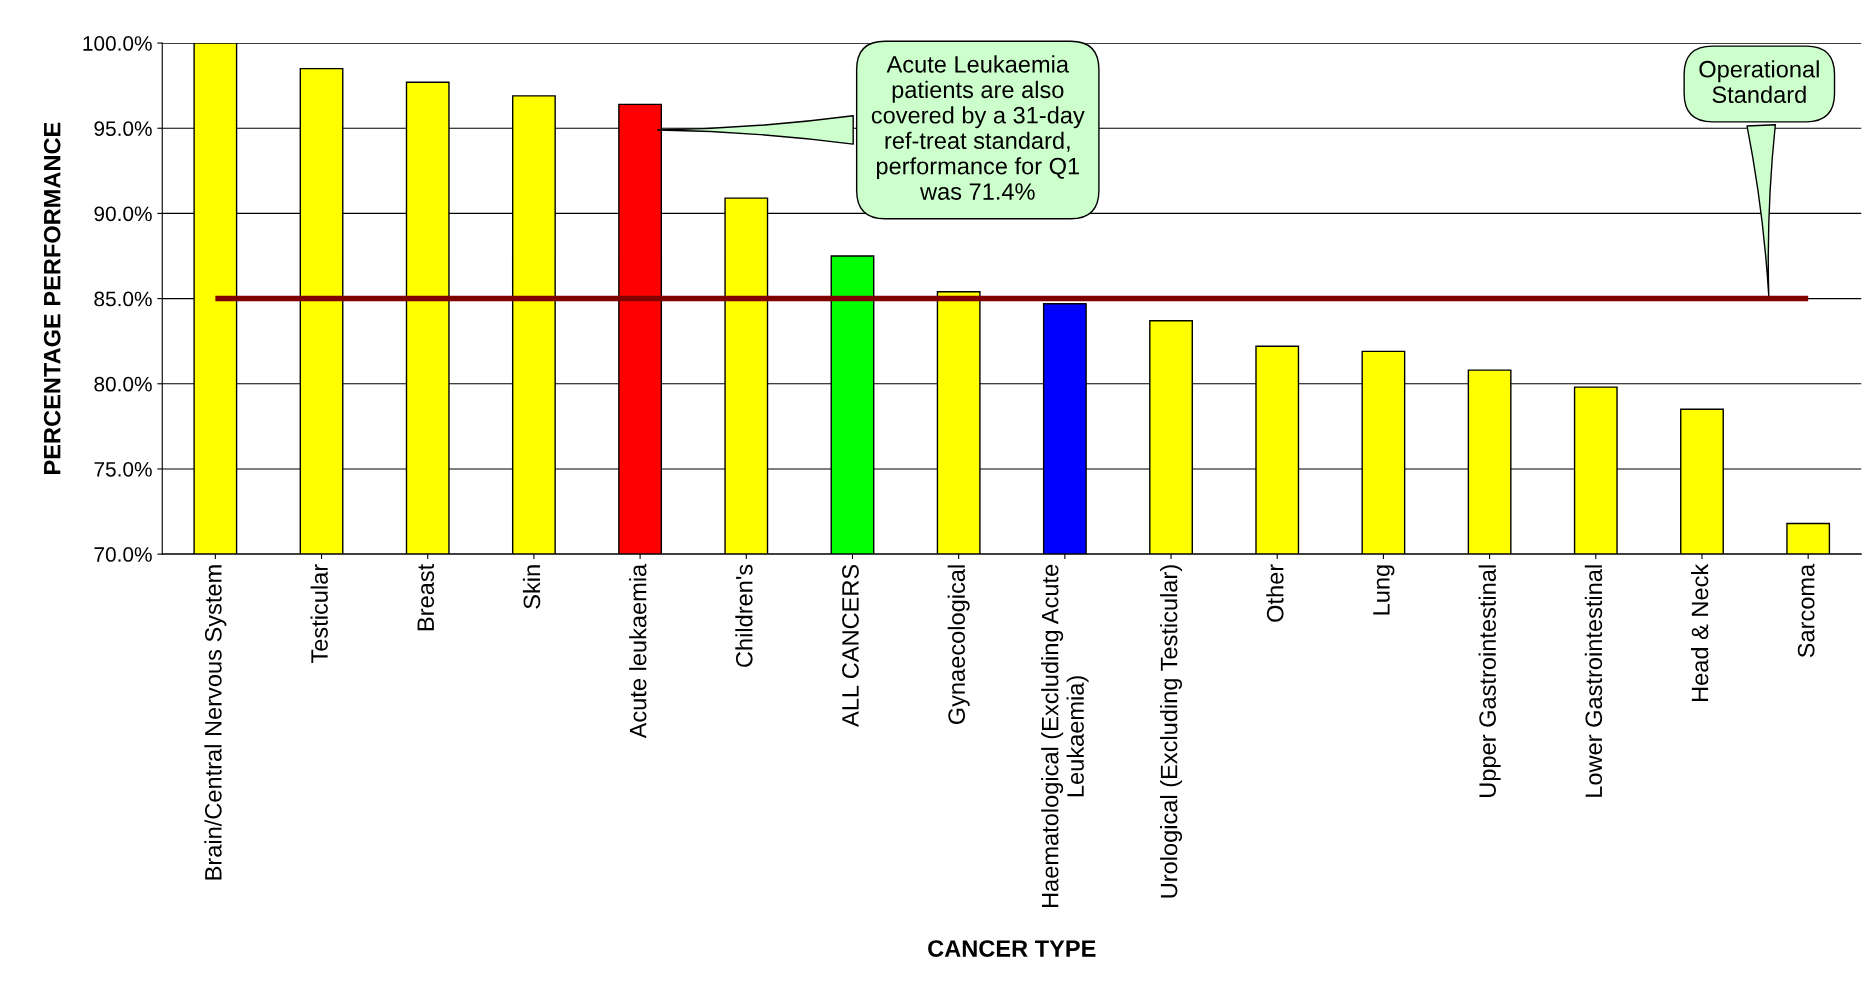  What do you see at coordinates (744, 615) in the screenshot?
I see `x-tick-label: Children's` at bounding box center [744, 615].